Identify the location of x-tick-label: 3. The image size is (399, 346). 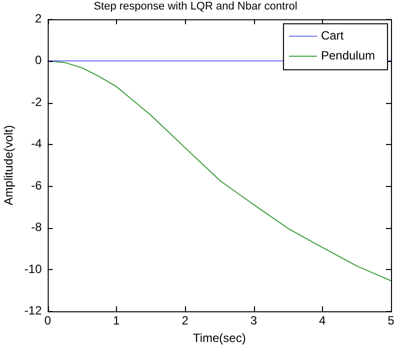
(254, 321).